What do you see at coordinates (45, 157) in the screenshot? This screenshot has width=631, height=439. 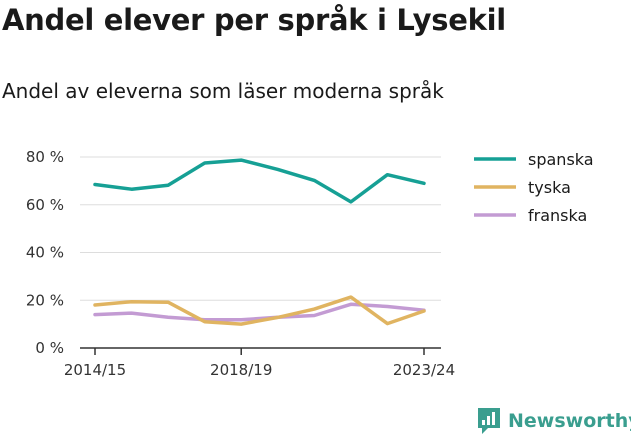 I see `y-tick-label: 80 %` at bounding box center [45, 157].